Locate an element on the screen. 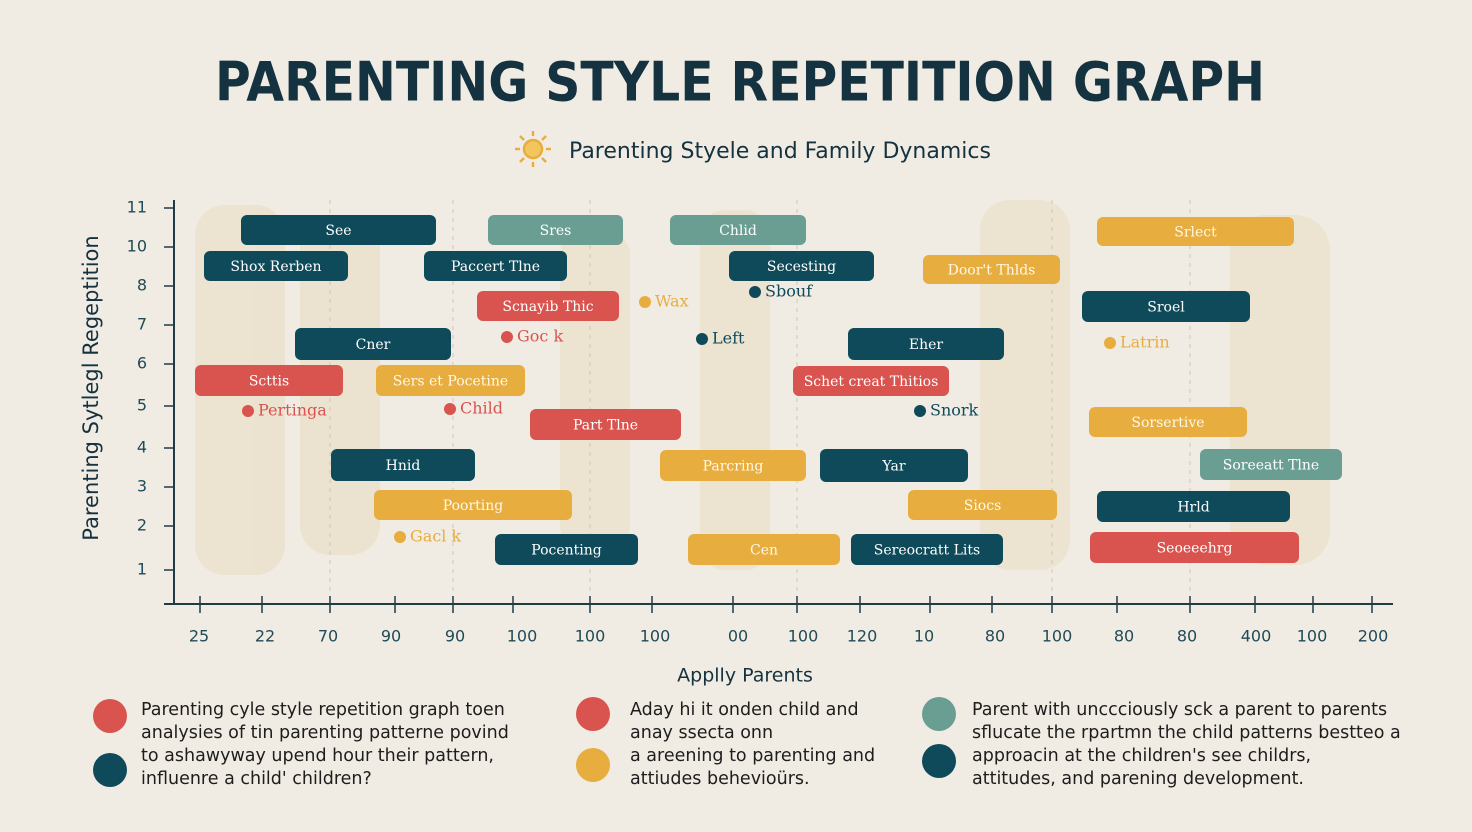 Image resolution: width=1472 pixels, height=832 pixels. bar-label: Seoeeehrg is located at coordinates (1195, 549).